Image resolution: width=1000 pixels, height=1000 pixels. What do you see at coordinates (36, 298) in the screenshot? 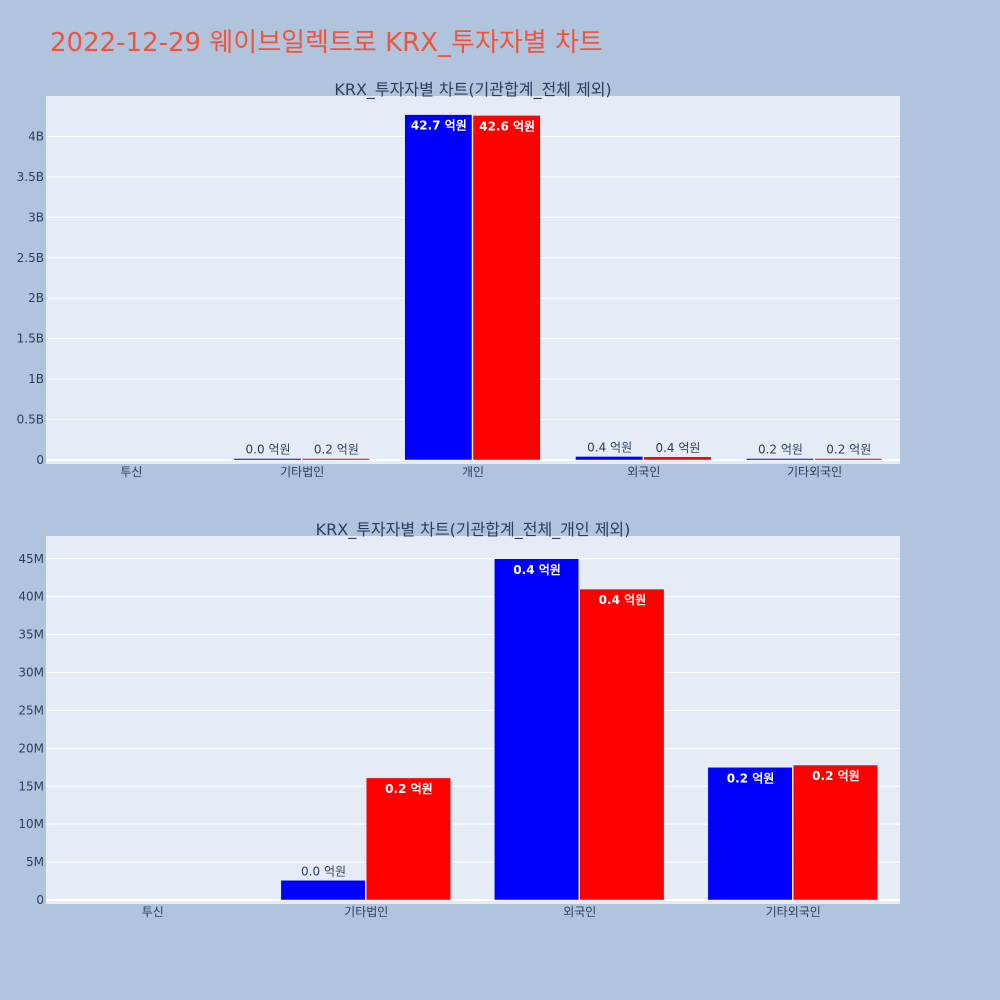
I see `y-tick-label: 2B` at bounding box center [36, 298].